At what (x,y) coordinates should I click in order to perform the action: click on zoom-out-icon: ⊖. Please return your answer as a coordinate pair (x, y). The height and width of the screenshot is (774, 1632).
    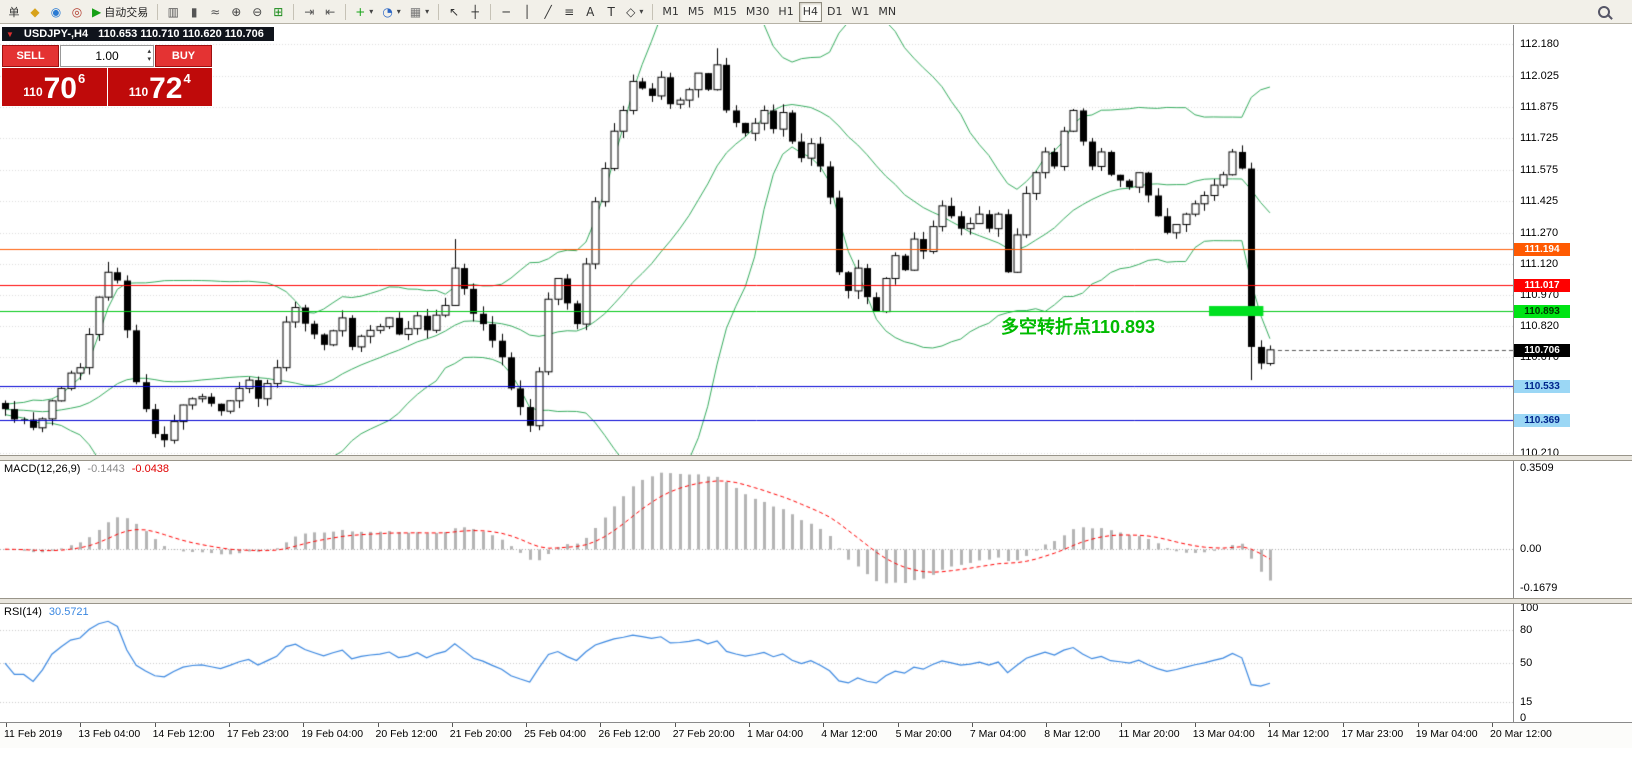
    Looking at the image, I should click on (257, 12).